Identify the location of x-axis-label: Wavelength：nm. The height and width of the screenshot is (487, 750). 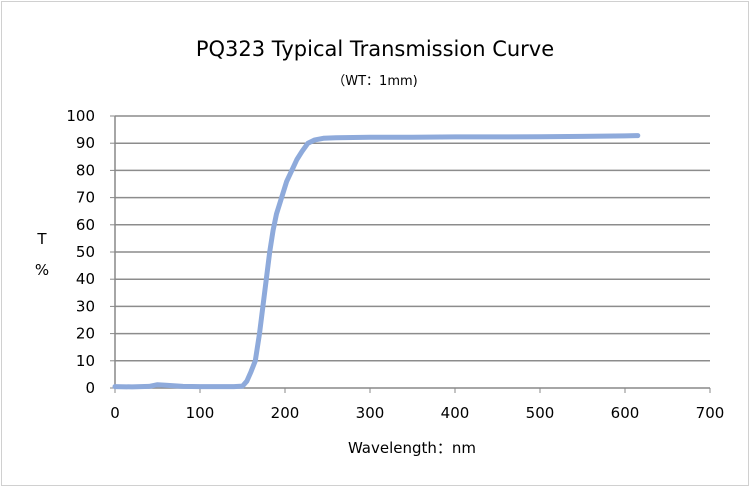
(412, 448).